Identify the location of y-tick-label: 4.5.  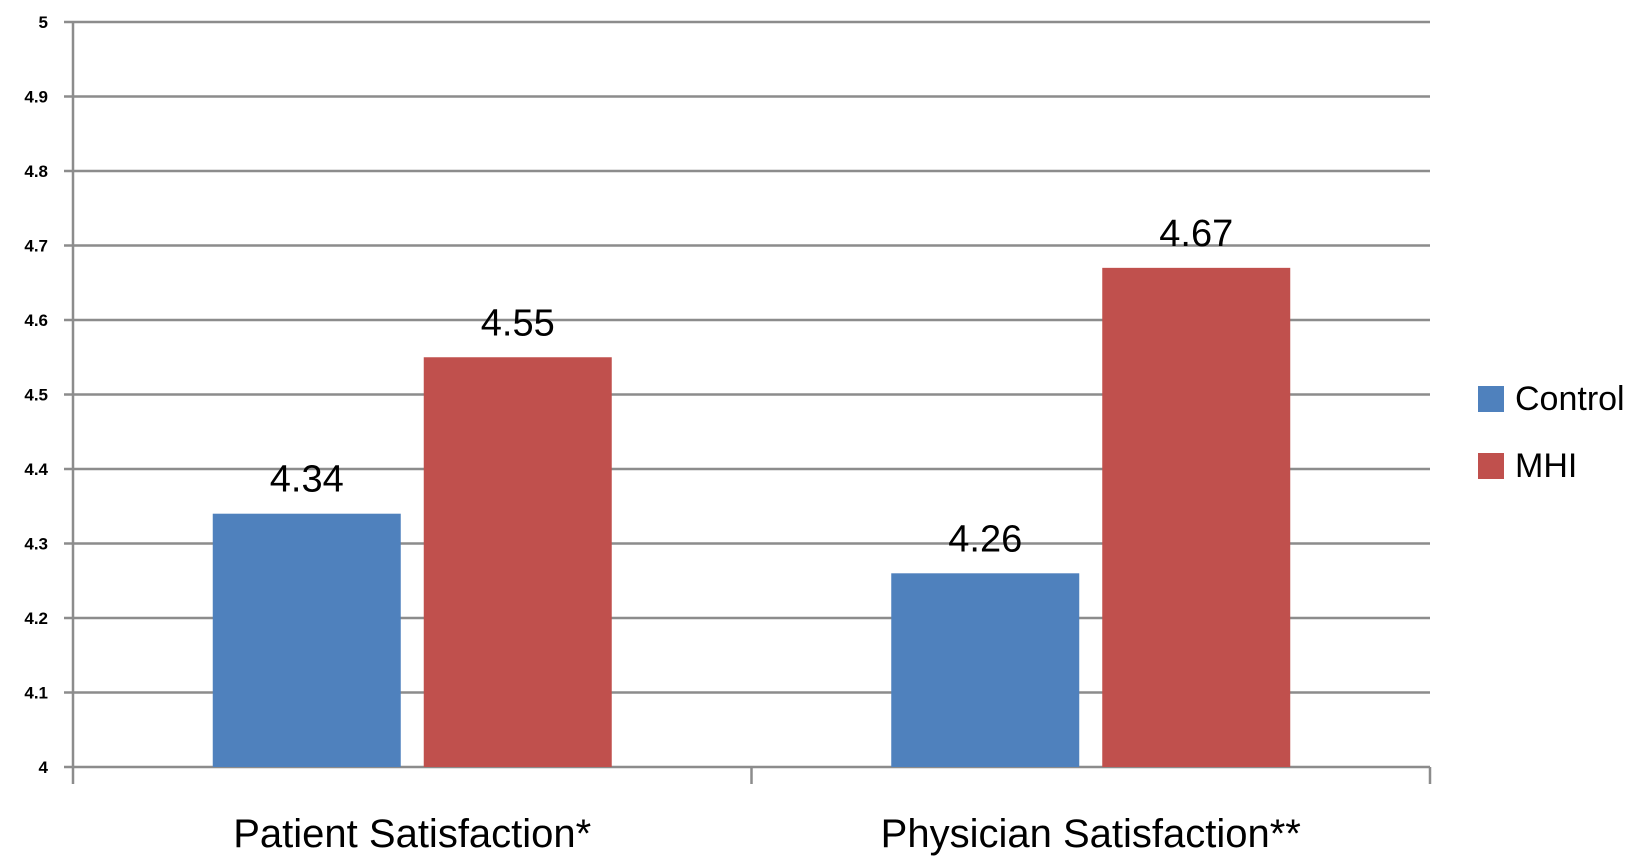
(36, 395).